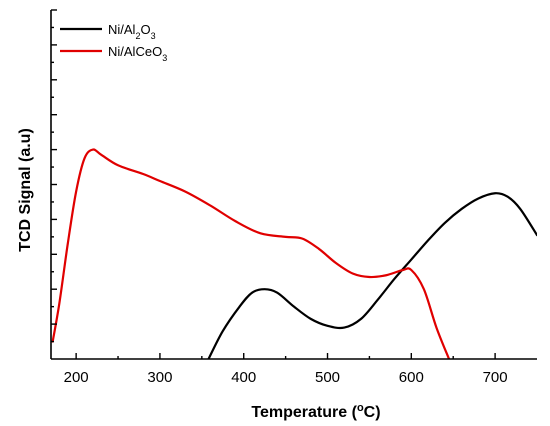 Image resolution: width=550 pixels, height=426 pixels. I want to click on legend-label: Ni/AlCeO3, so click(137, 53).